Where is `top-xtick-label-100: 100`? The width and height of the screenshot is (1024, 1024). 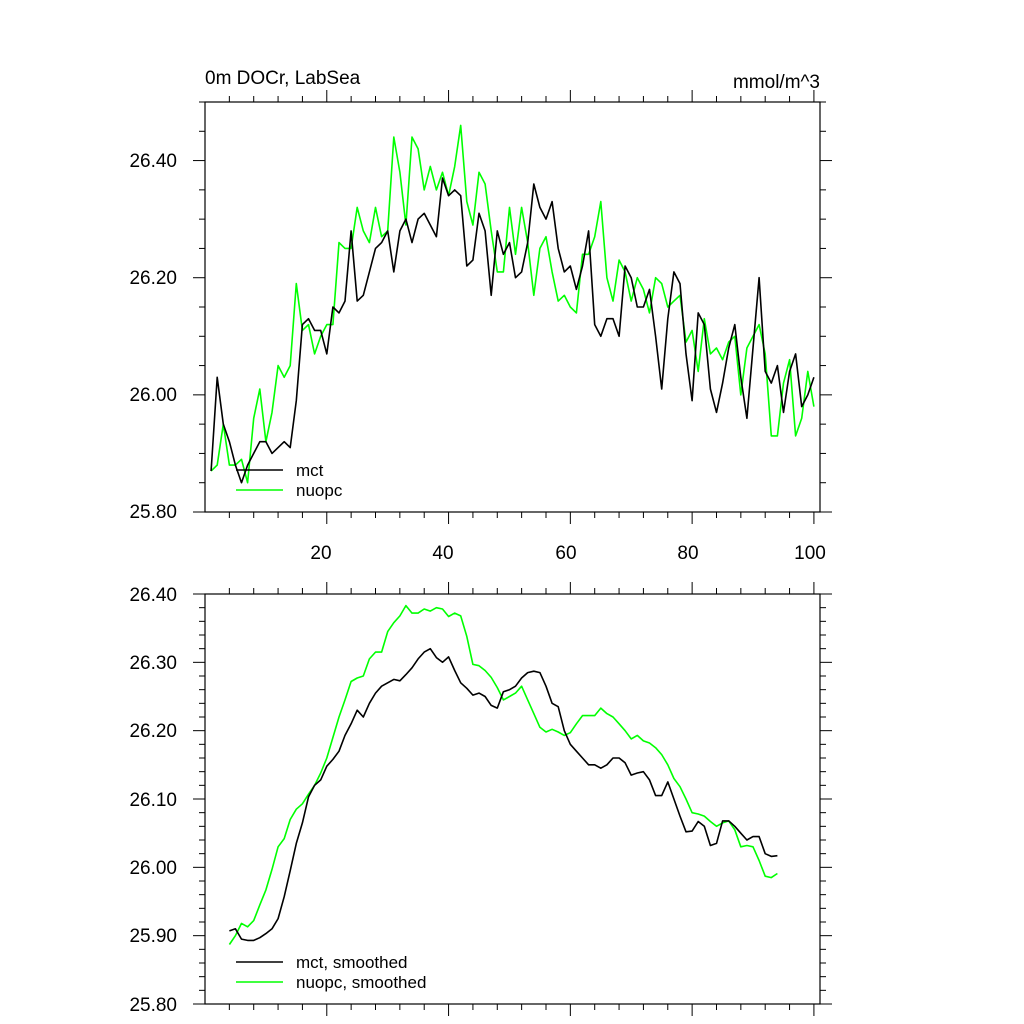 top-xtick-label-100: 100 is located at coordinates (810, 553).